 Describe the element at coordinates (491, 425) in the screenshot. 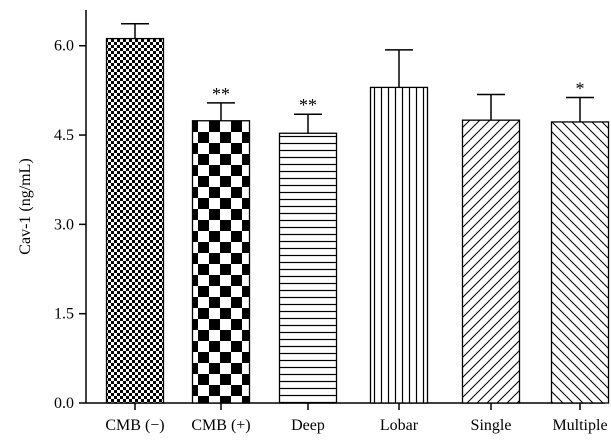

I see `x-tick-label-4: Single` at that location.